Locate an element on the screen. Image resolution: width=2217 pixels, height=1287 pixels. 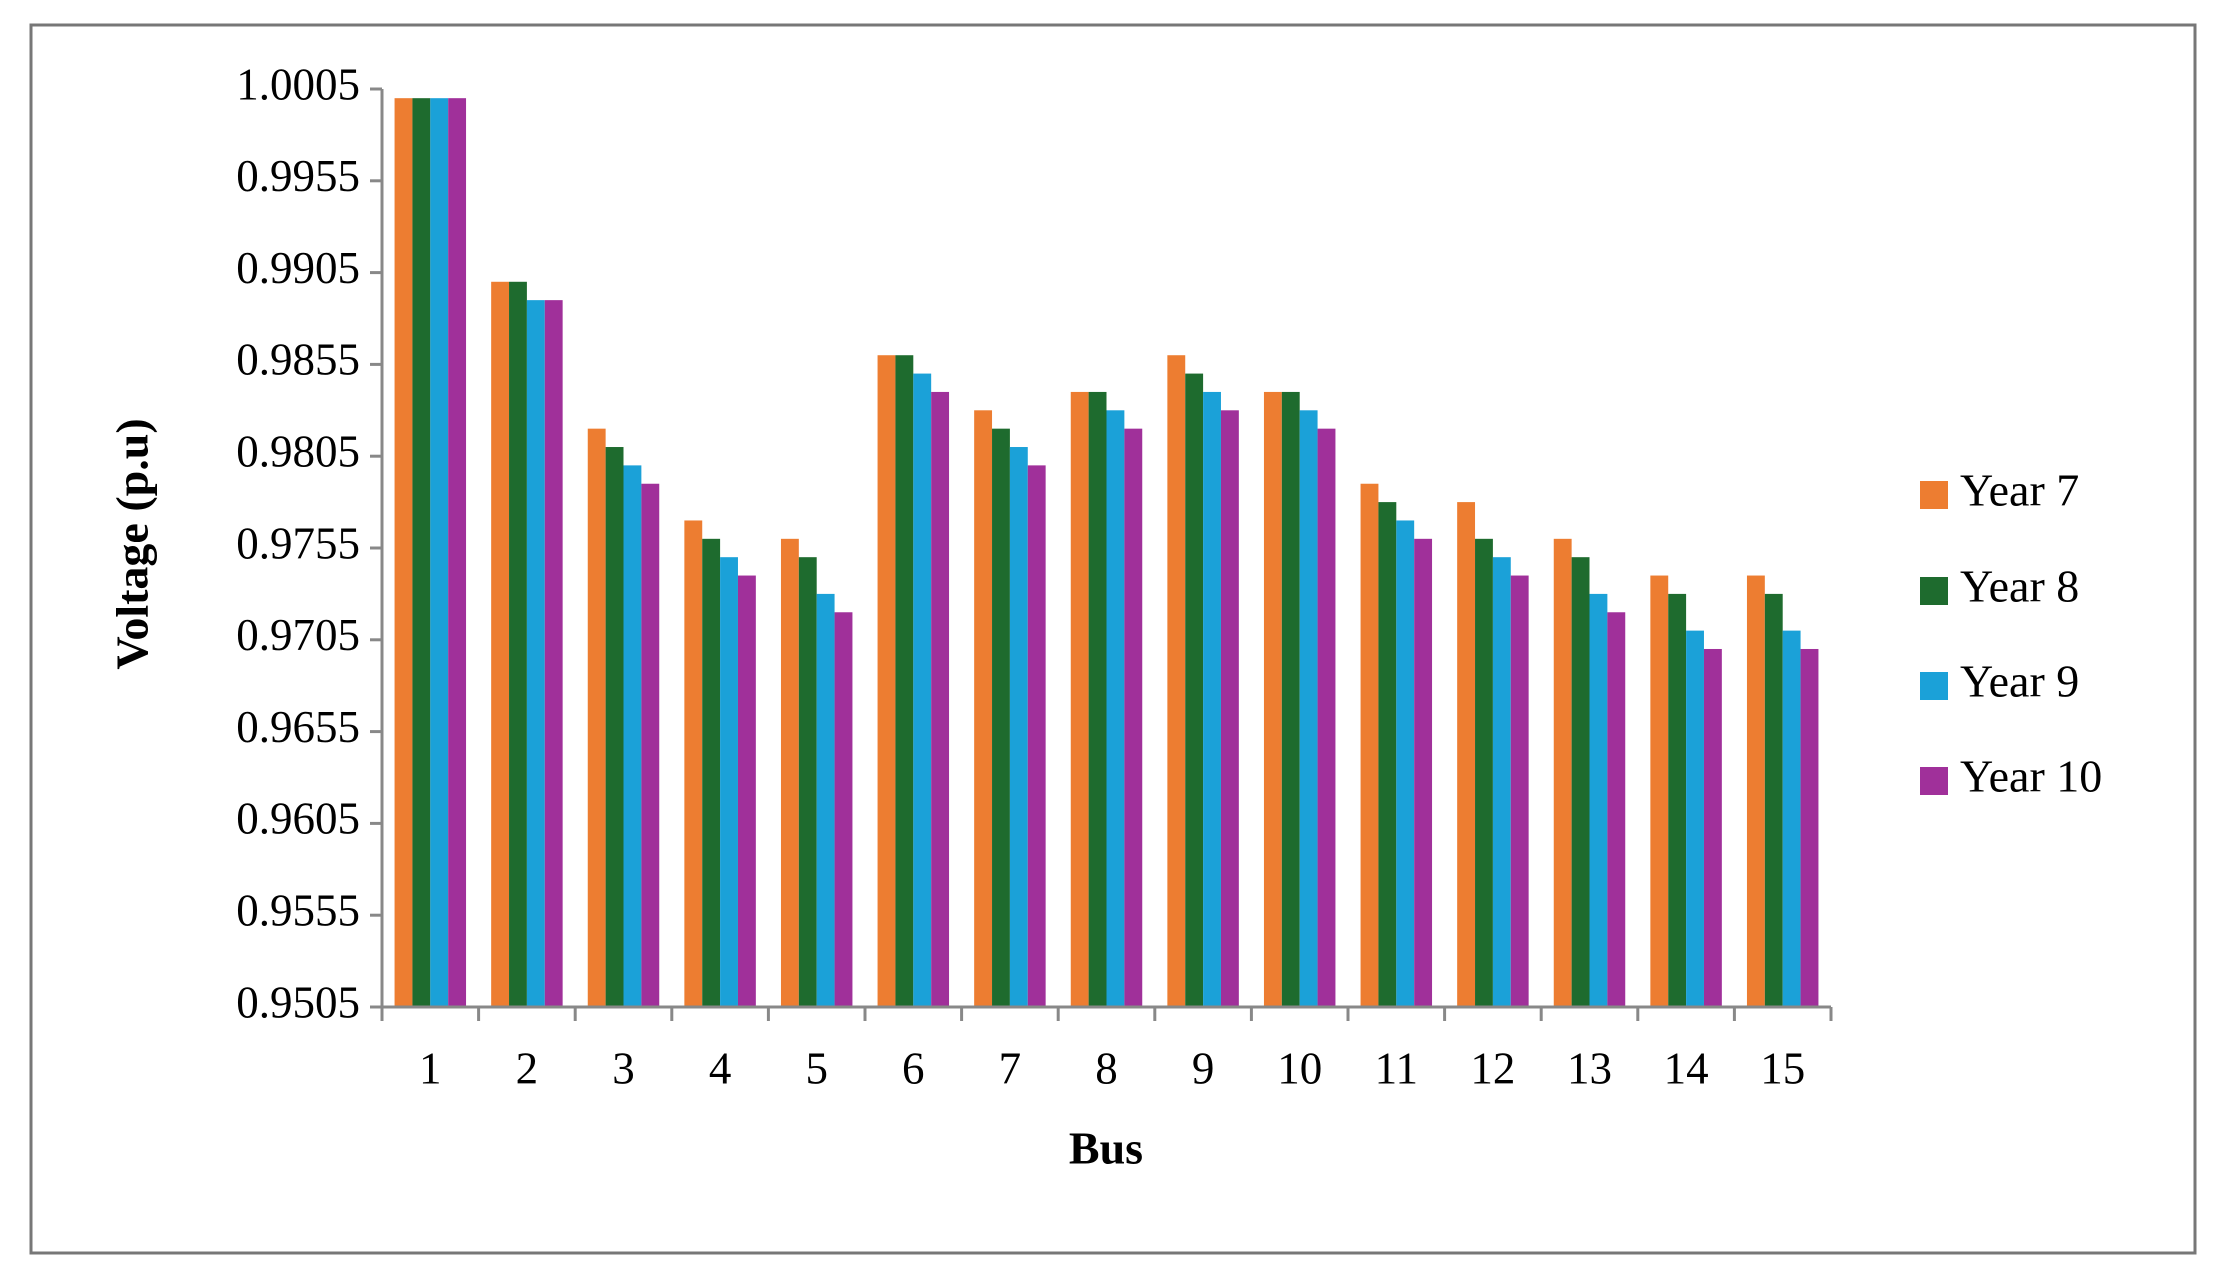
legend-label: Year 8 is located at coordinates (2019, 586).